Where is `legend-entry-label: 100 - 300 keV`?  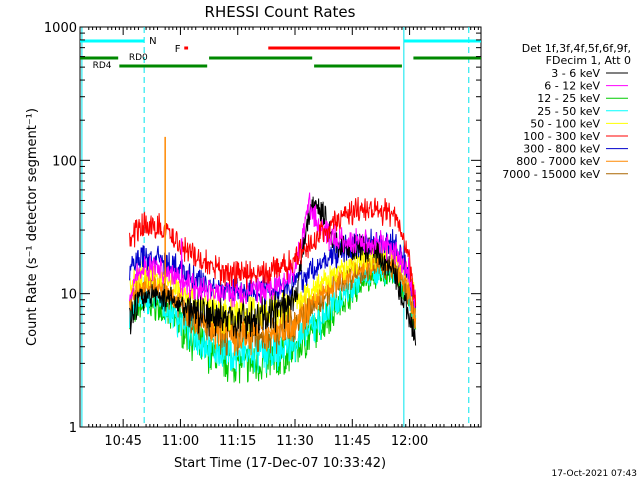 legend-entry-label: 100 - 300 keV is located at coordinates (561, 136).